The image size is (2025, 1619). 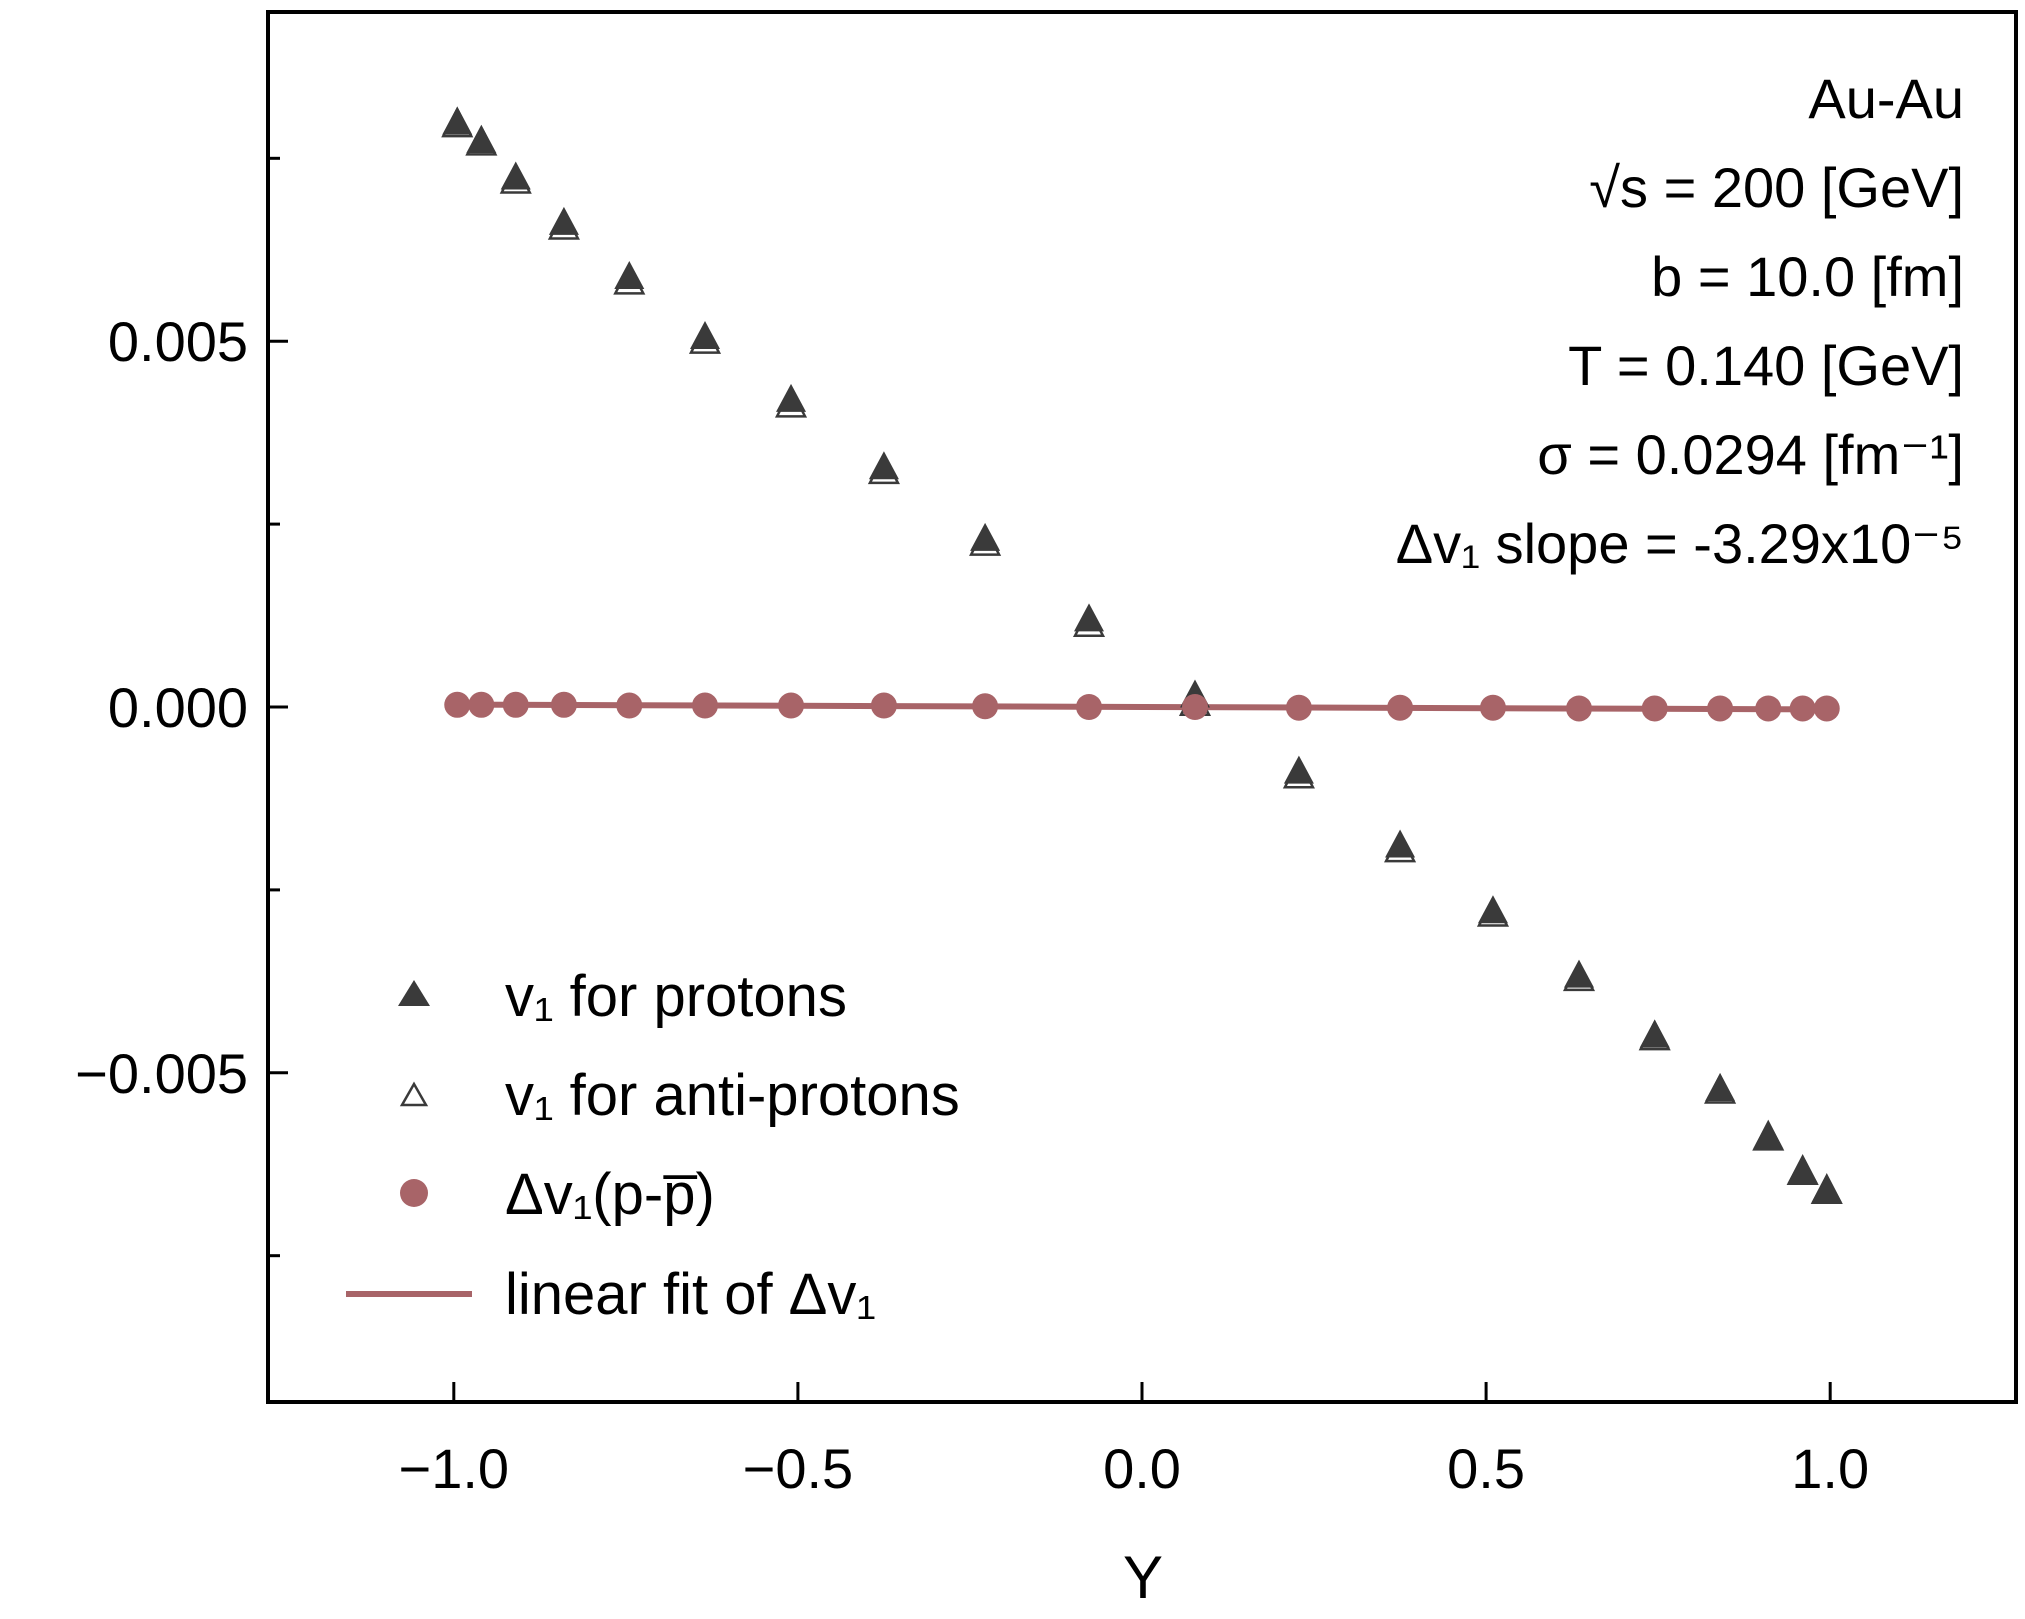 I want to click on x-tick-label: −1.0, so click(x=454, y=1468).